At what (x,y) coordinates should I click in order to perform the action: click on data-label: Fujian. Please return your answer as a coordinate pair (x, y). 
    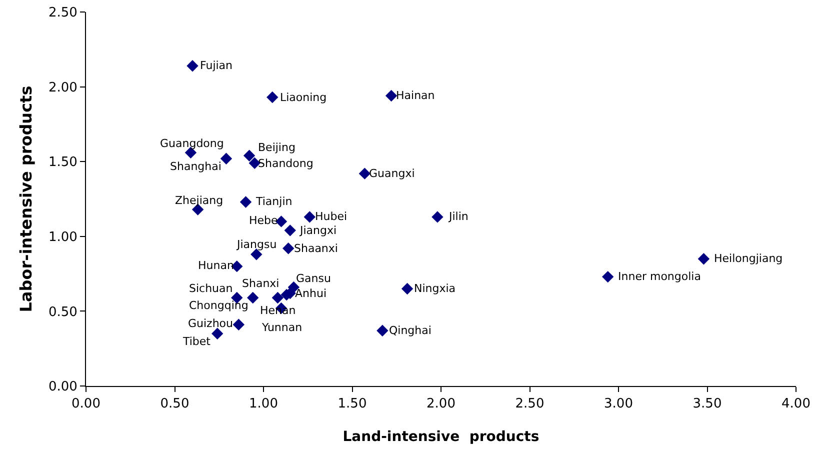
    Looking at the image, I should click on (216, 65).